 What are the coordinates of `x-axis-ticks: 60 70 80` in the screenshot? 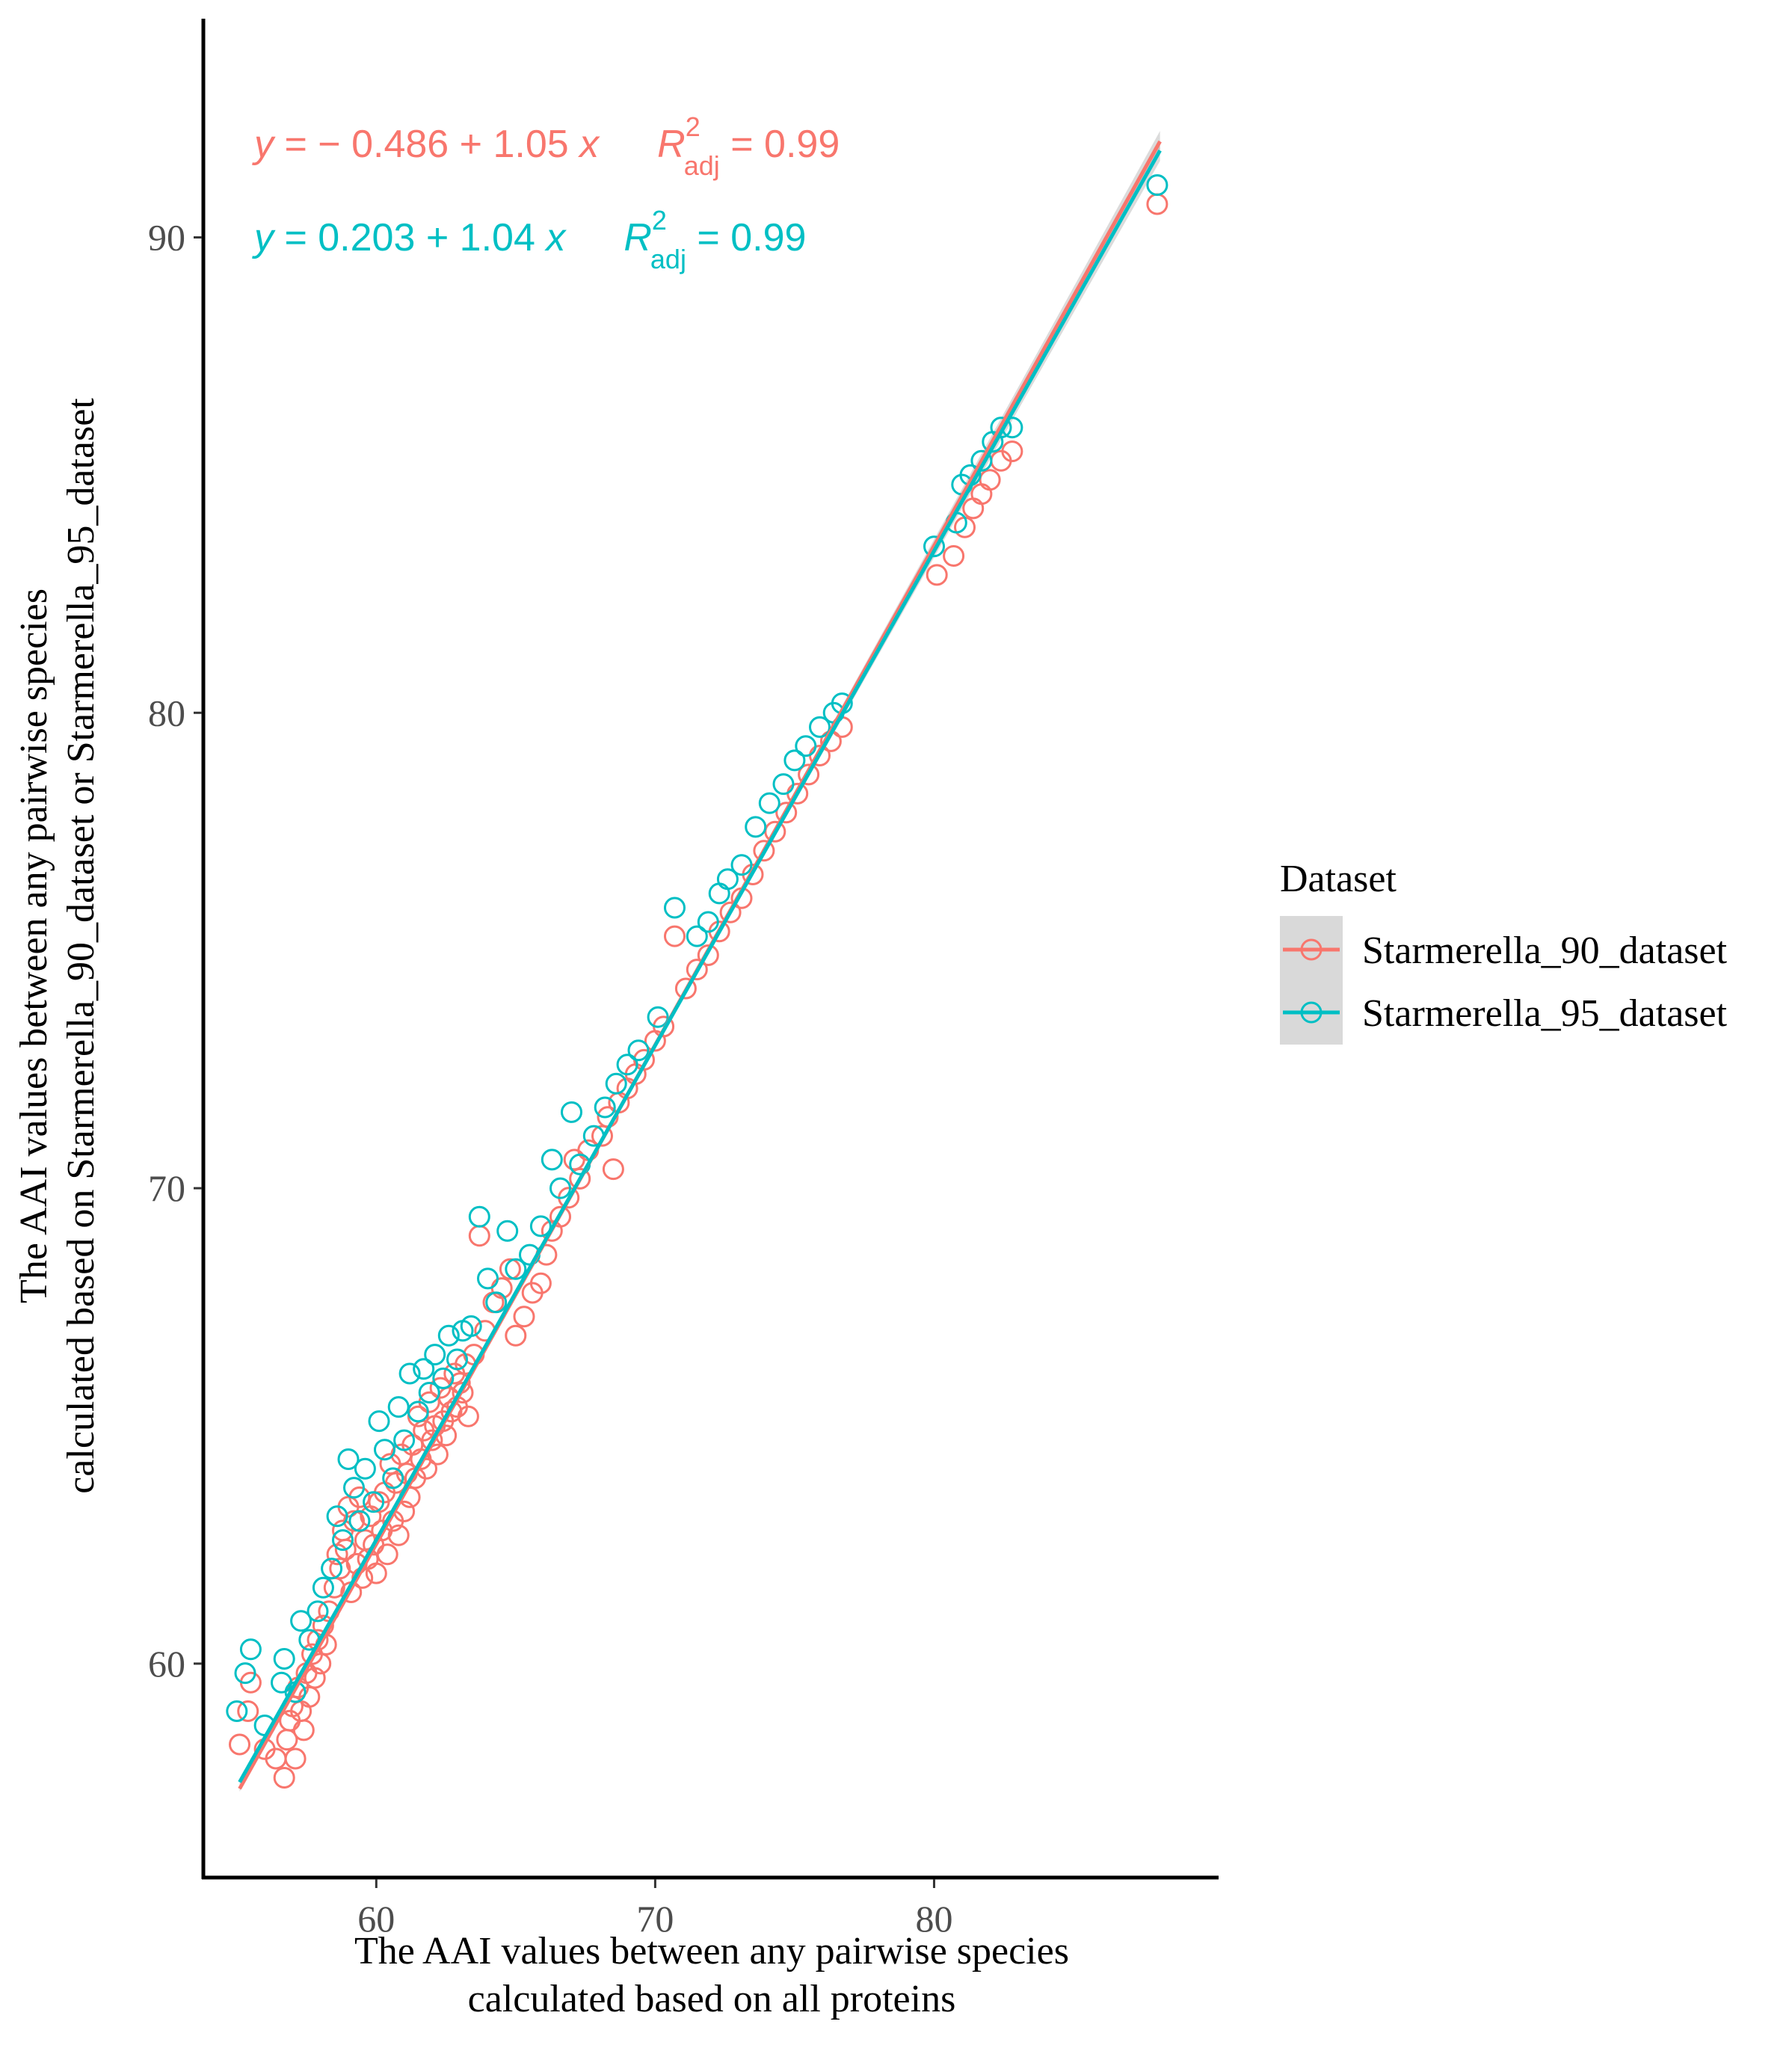 It's located at (654, 1909).